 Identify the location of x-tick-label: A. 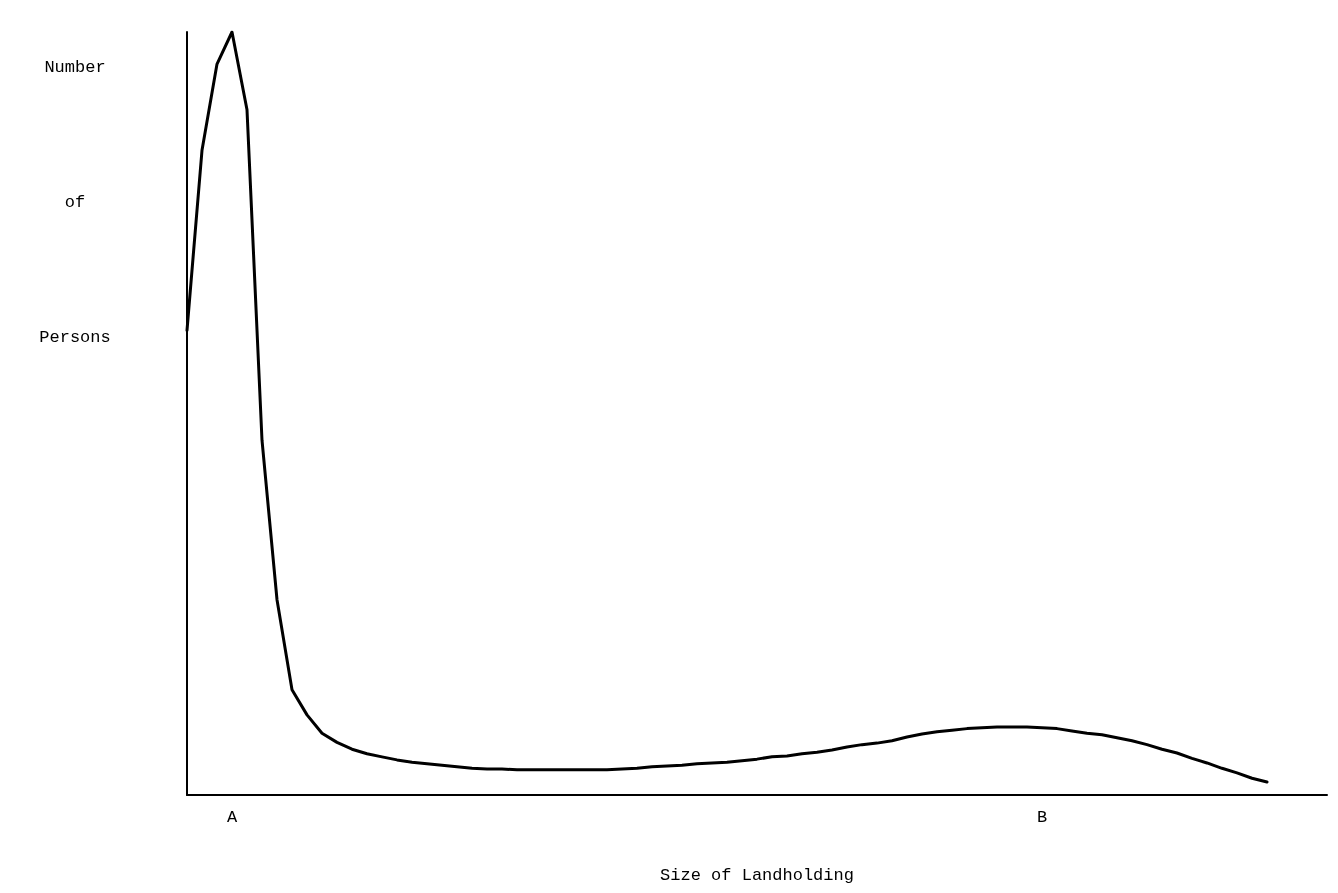
(232, 817).